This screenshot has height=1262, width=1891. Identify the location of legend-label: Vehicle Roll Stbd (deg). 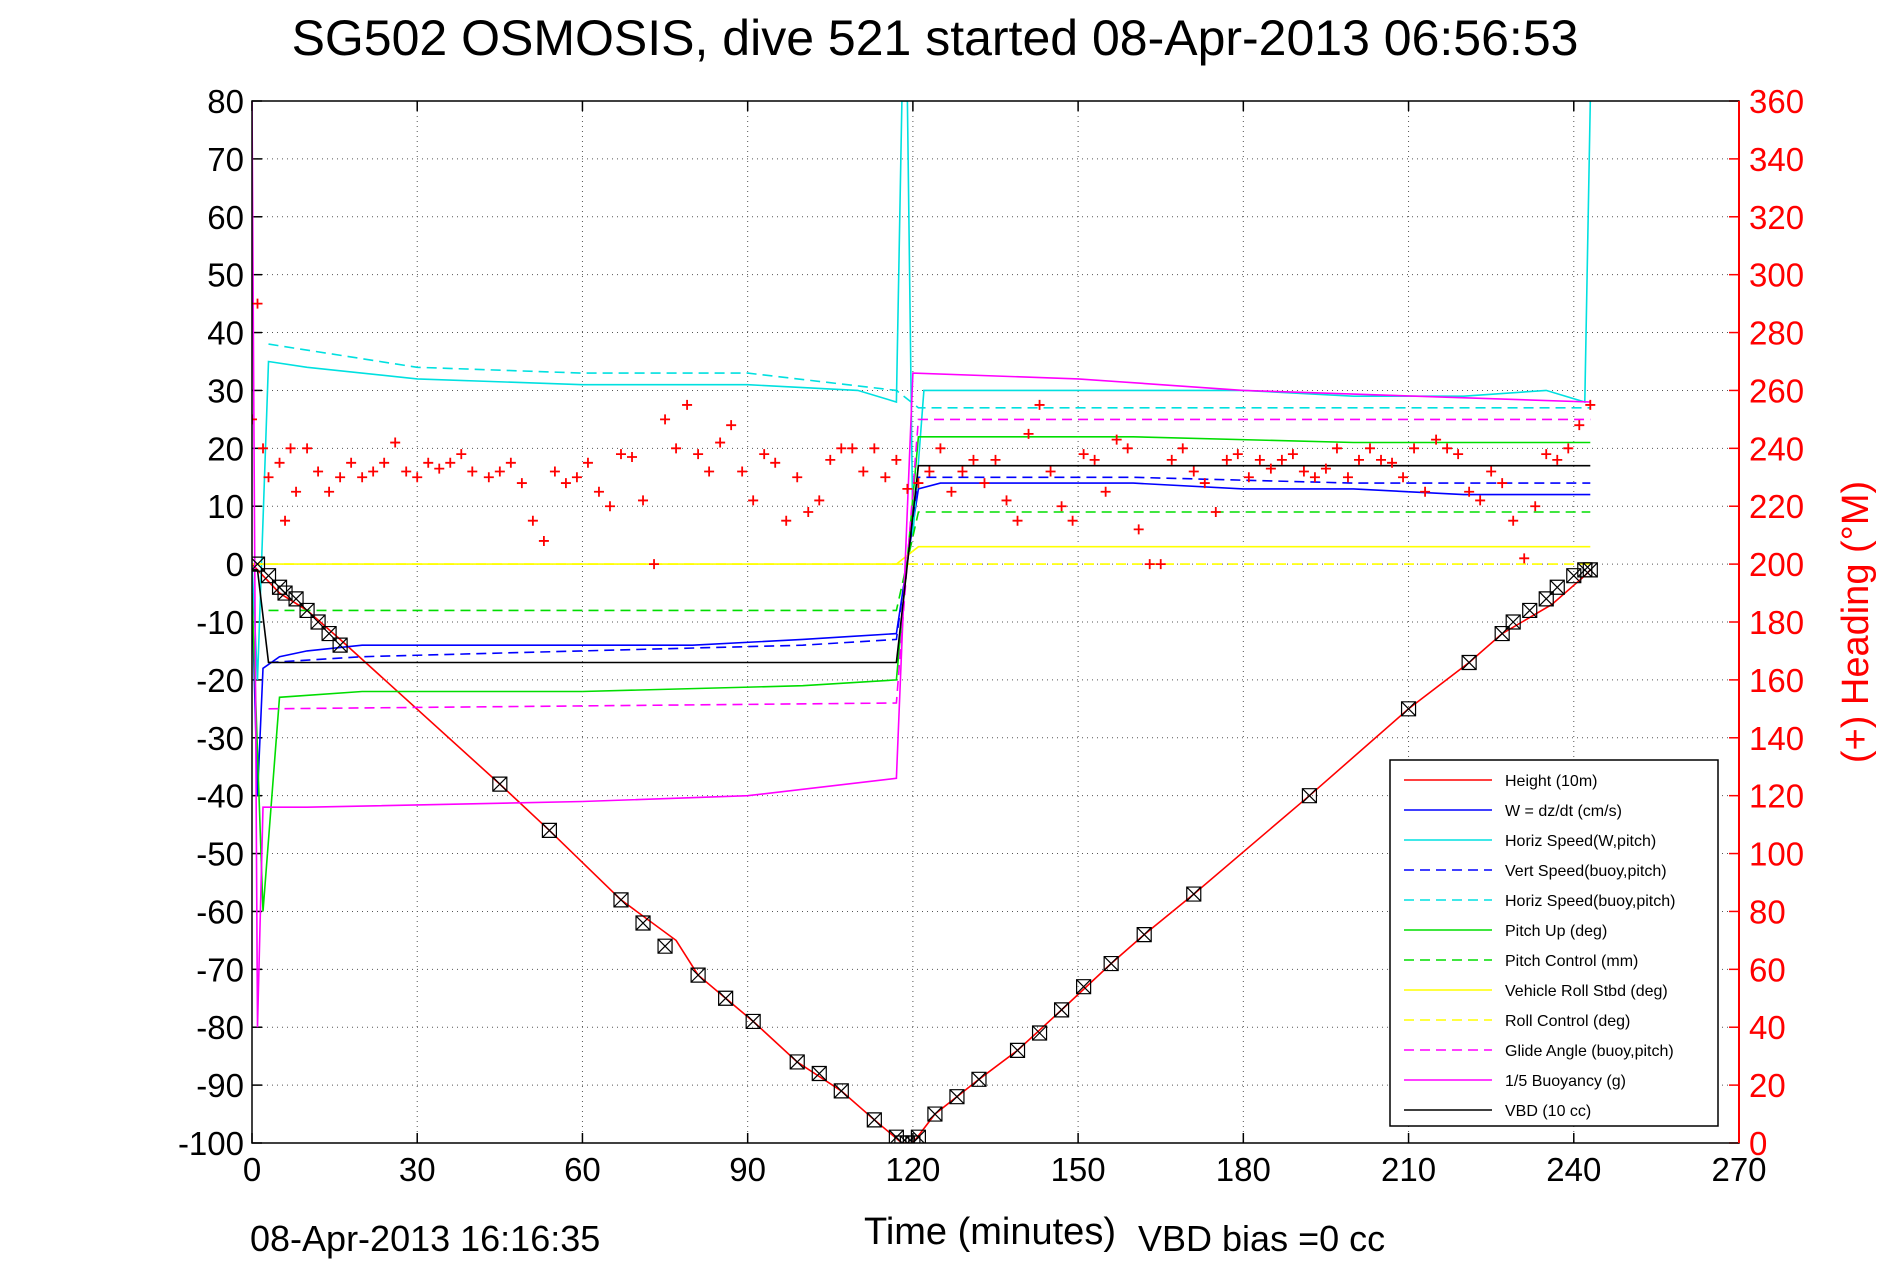
(1586, 991).